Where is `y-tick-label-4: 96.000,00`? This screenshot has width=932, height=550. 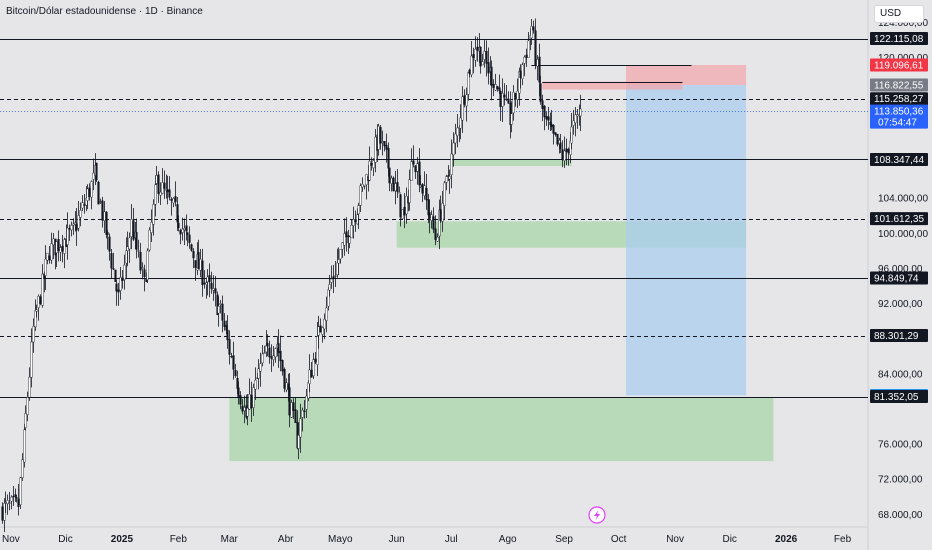 y-tick-label-4: 96.000,00 is located at coordinates (900, 269).